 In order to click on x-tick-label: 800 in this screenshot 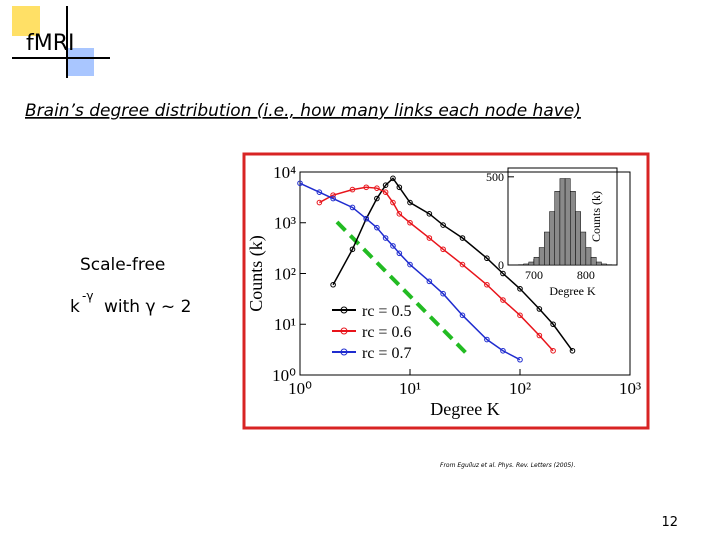, I will do `click(586, 275)`.